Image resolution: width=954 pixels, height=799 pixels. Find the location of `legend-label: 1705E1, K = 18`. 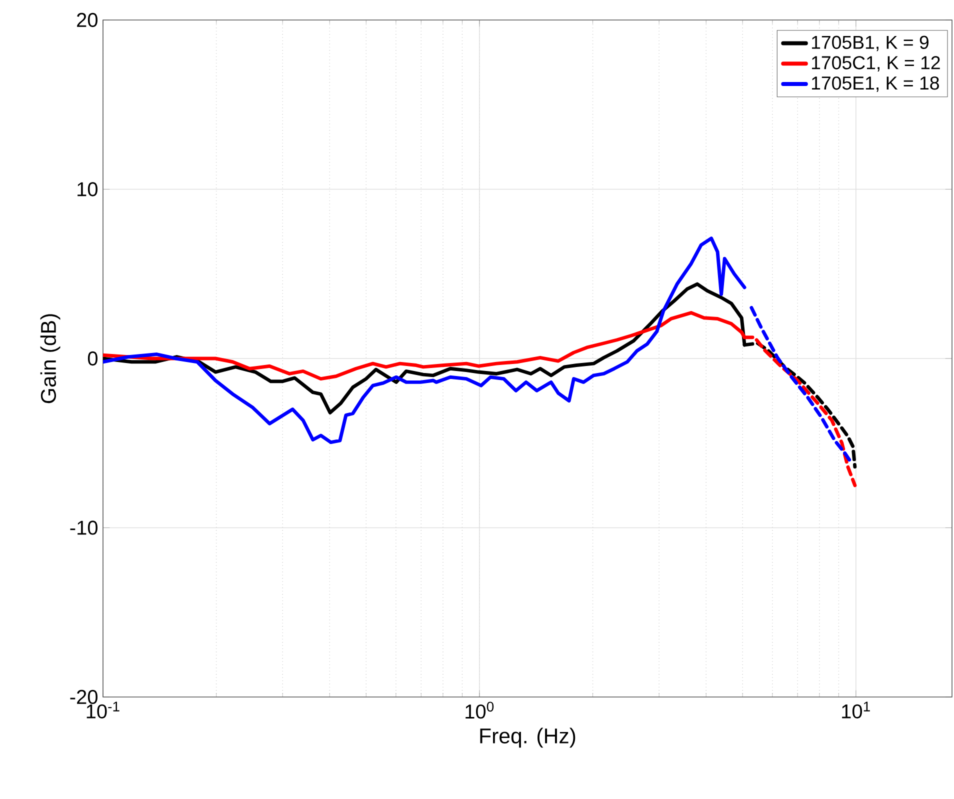

legend-label: 1705E1, K = 18 is located at coordinates (875, 84).